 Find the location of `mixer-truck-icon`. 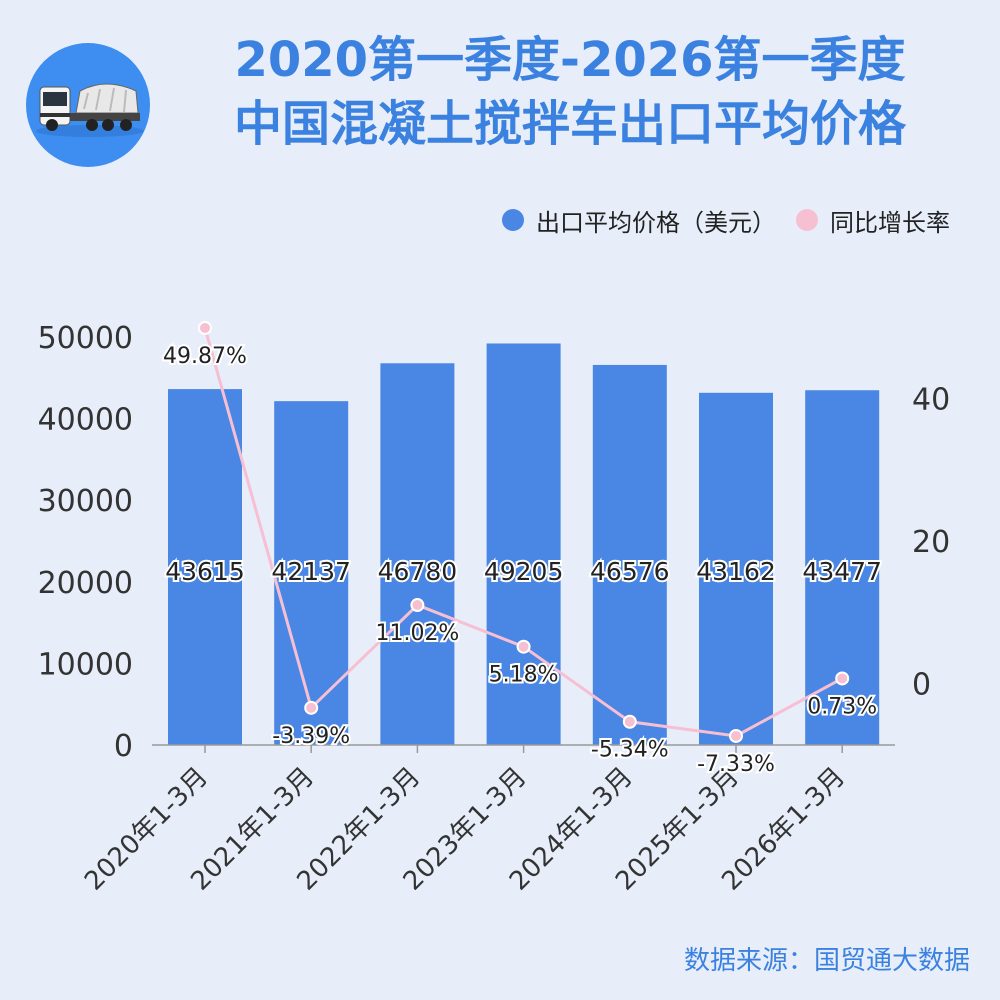

mixer-truck-icon is located at coordinates (90, 110).